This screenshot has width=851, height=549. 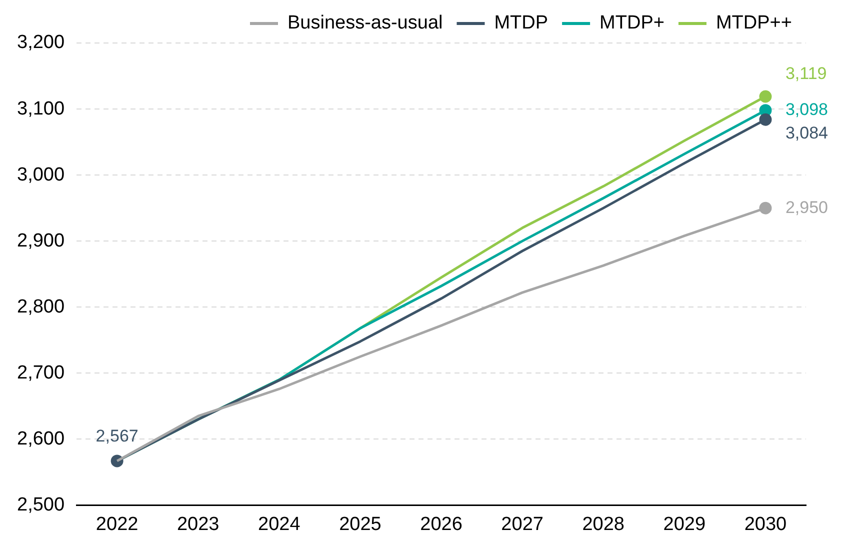 What do you see at coordinates (754, 23) in the screenshot?
I see `legend-label: MTDP++` at bounding box center [754, 23].